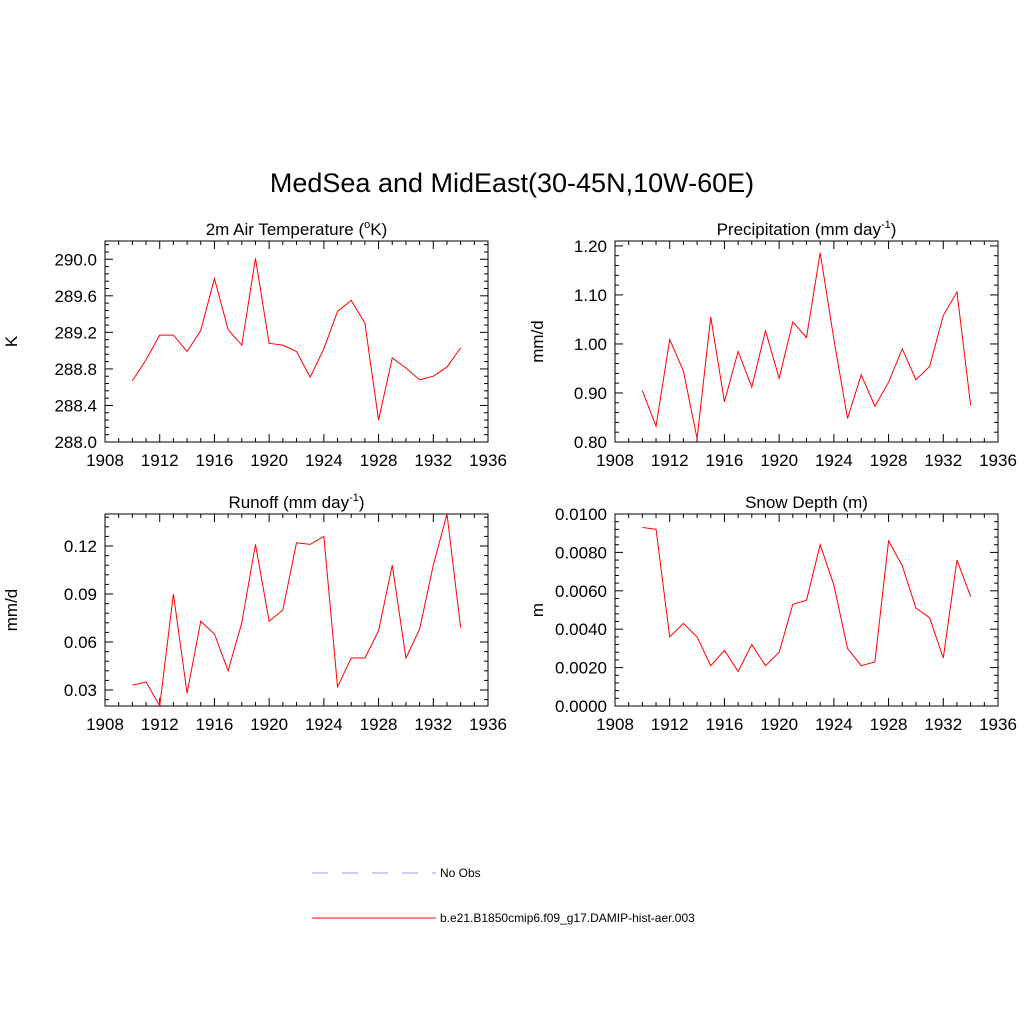 The height and width of the screenshot is (1024, 1024). What do you see at coordinates (806, 502) in the screenshot?
I see `panel-title: Snow Depth (m)` at bounding box center [806, 502].